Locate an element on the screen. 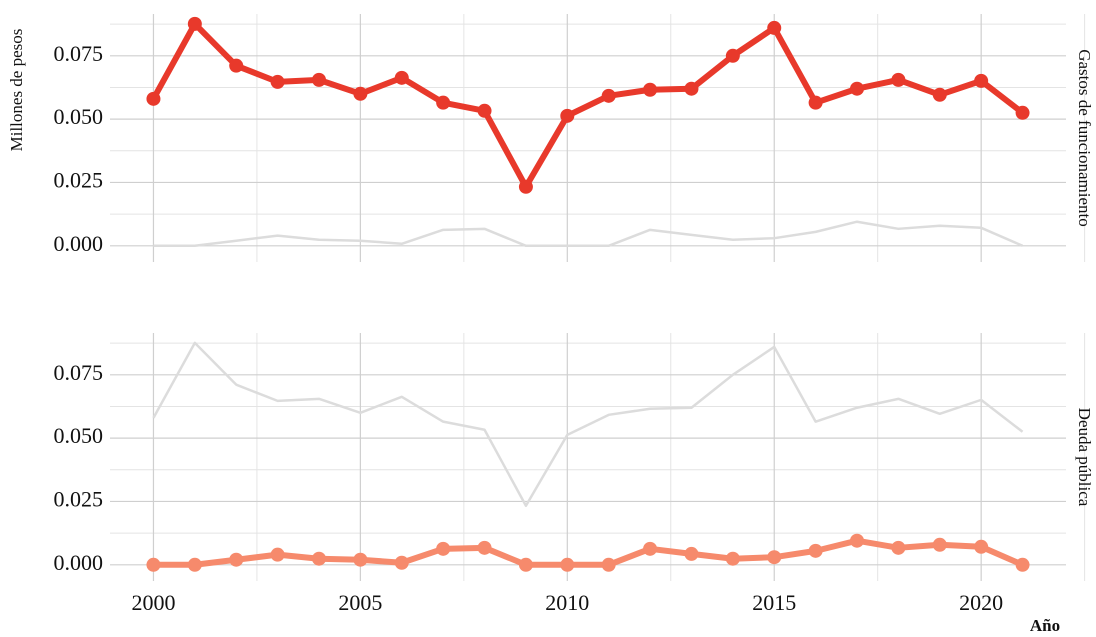 Image resolution: width=1096 pixels, height=637 pixels. y-axis-label: Millones de pesos is located at coordinates (16, 90).